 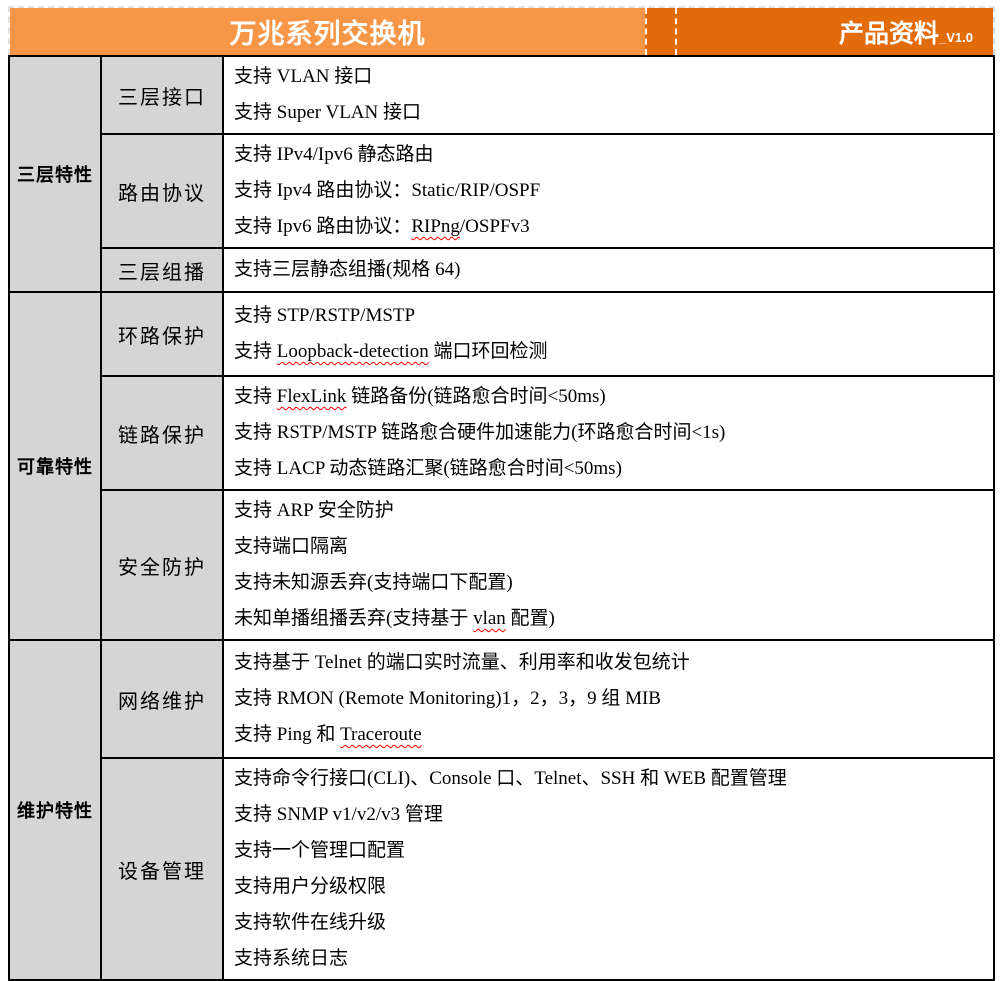 I want to click on header-banner: 万兆系列交换机 产品资料_V1.0, so click(x=501, y=30).